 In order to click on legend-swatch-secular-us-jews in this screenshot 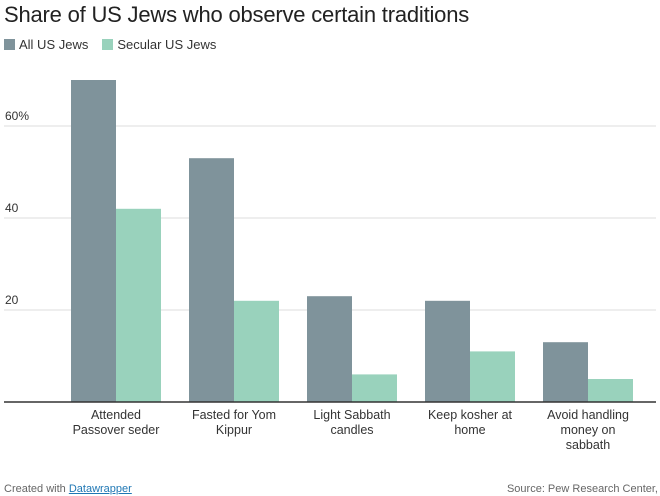, I will do `click(108, 44)`.